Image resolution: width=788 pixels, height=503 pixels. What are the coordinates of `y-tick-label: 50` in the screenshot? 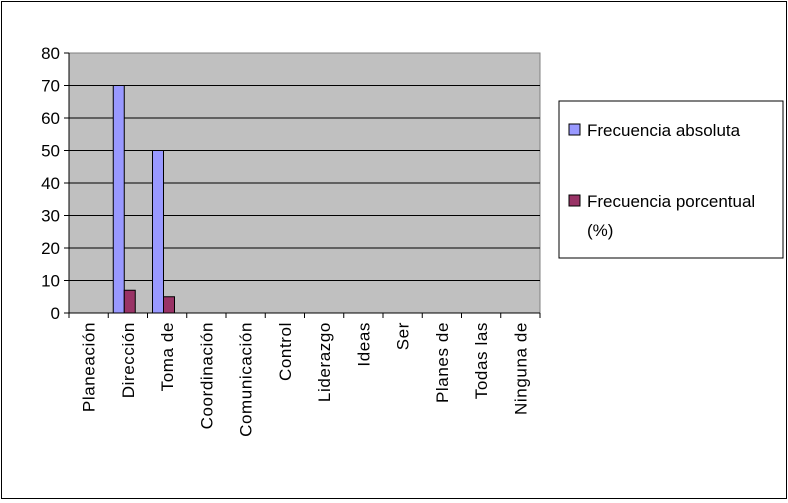 It's located at (50, 151).